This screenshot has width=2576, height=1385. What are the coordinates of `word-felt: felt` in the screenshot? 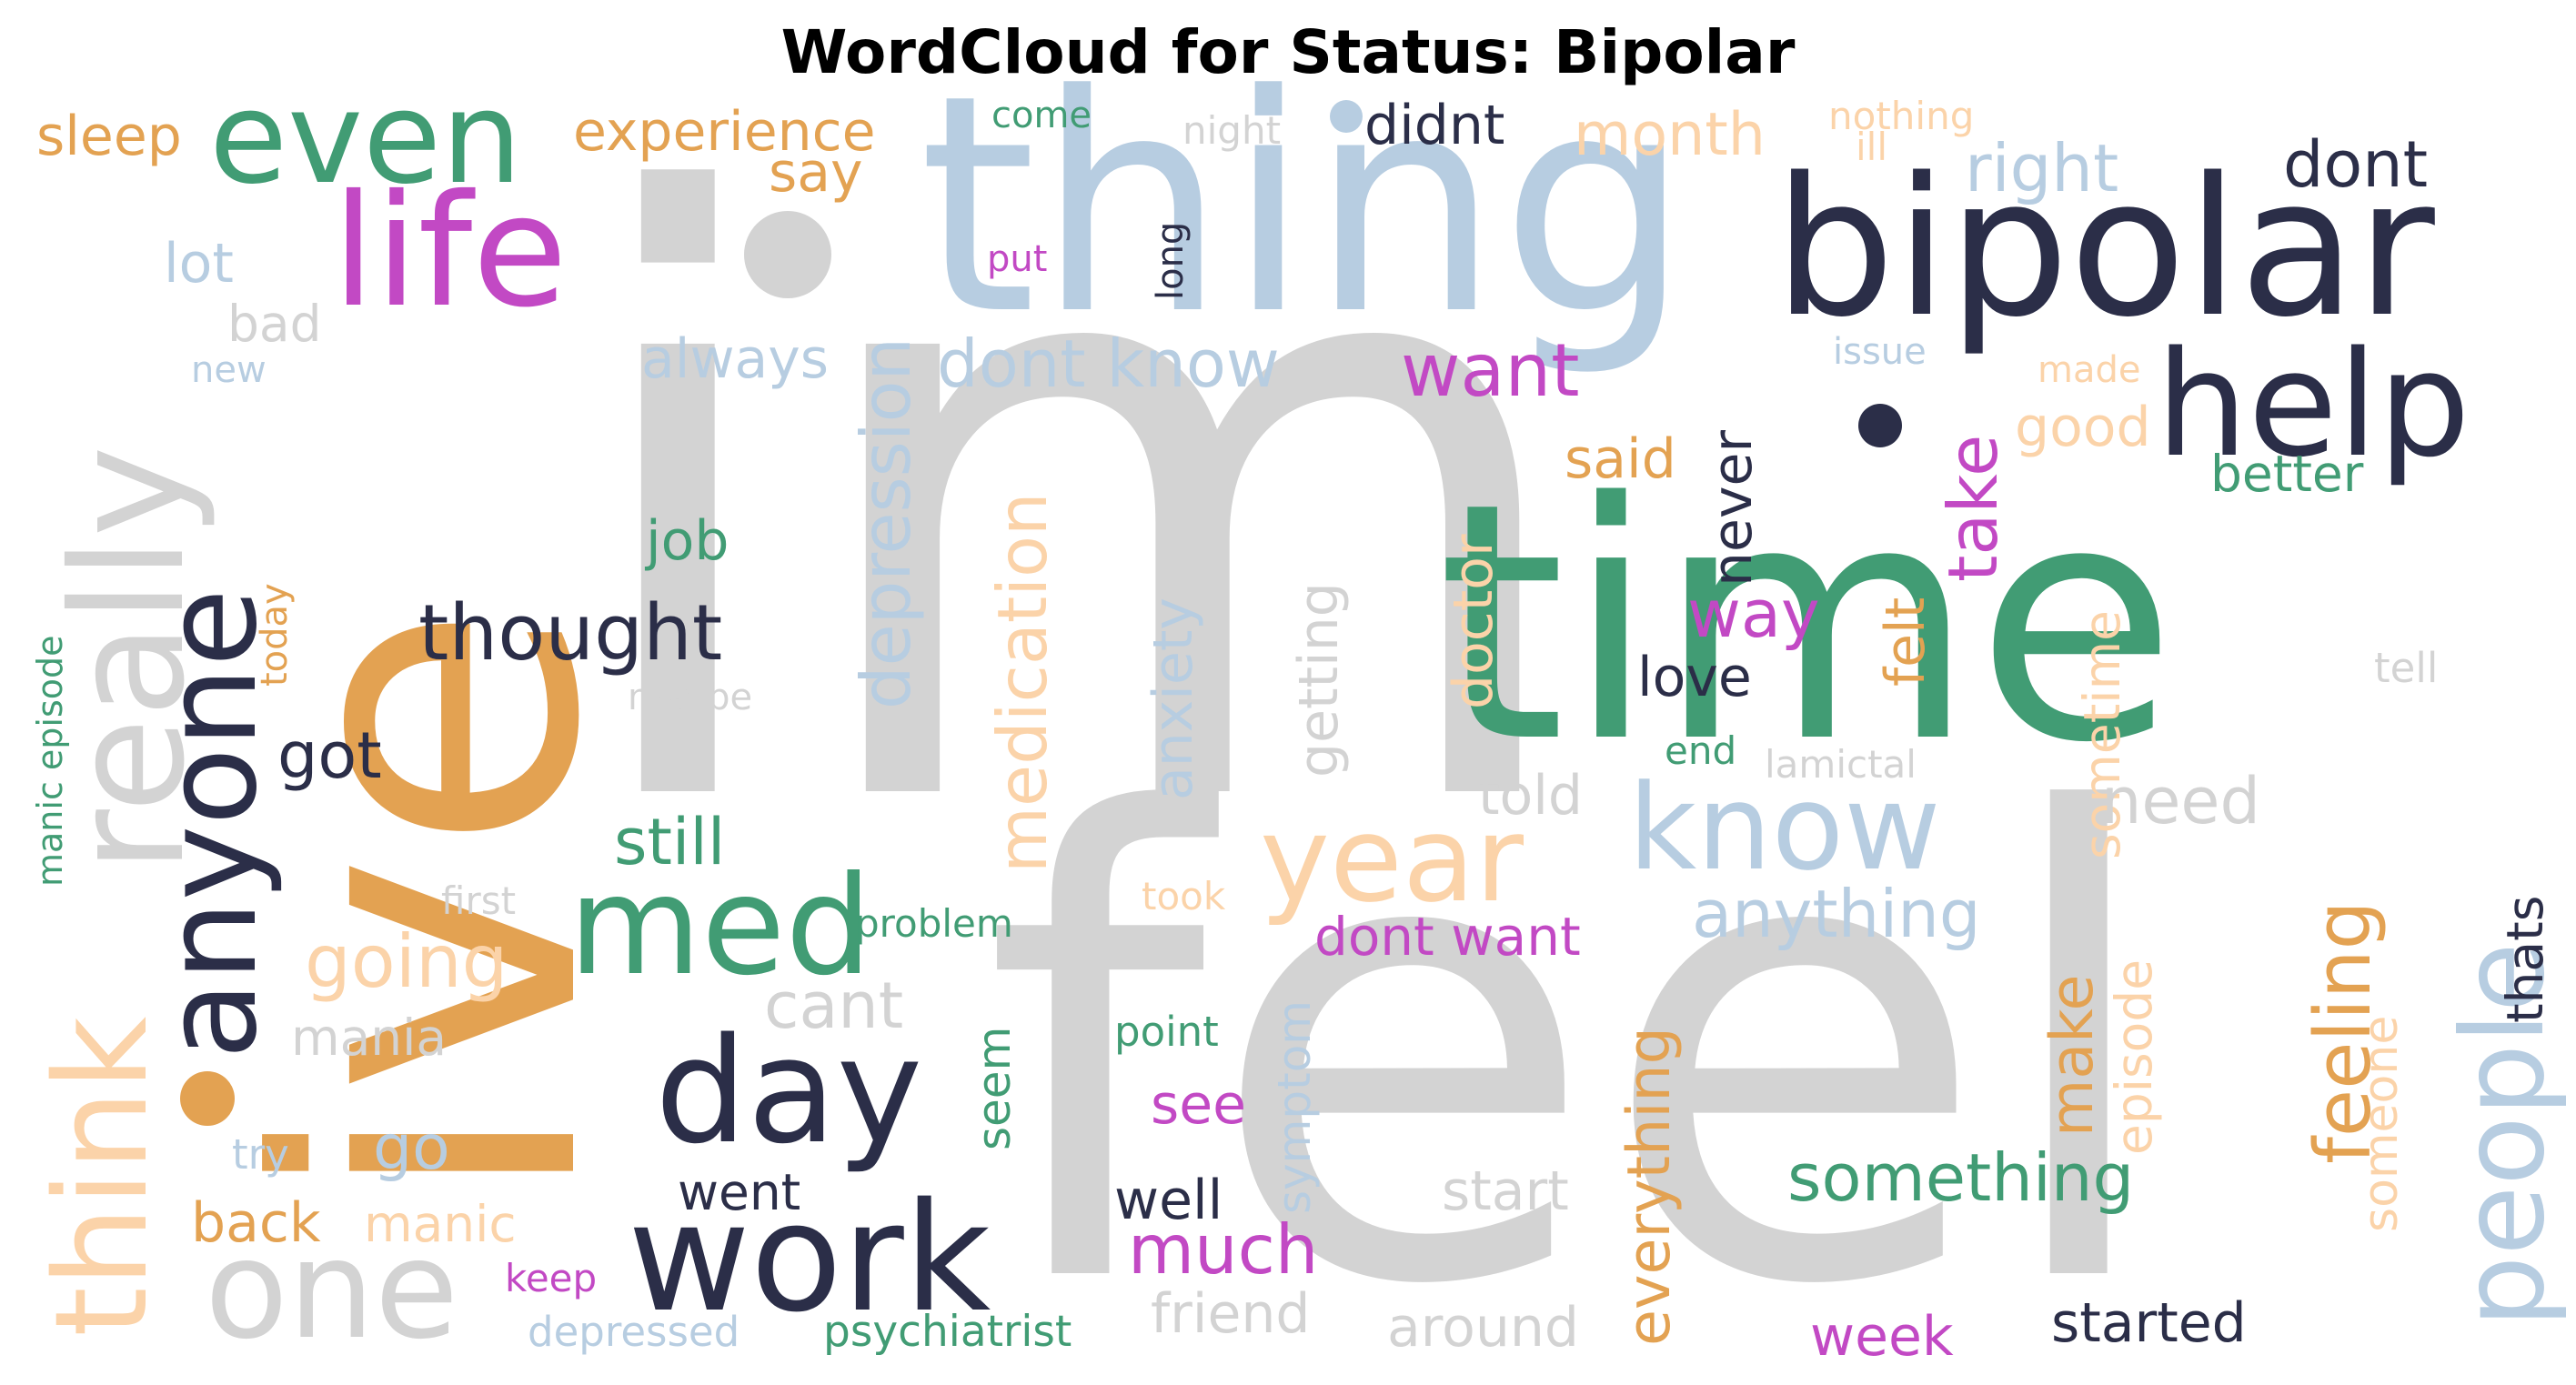 It's located at (1905, 642).